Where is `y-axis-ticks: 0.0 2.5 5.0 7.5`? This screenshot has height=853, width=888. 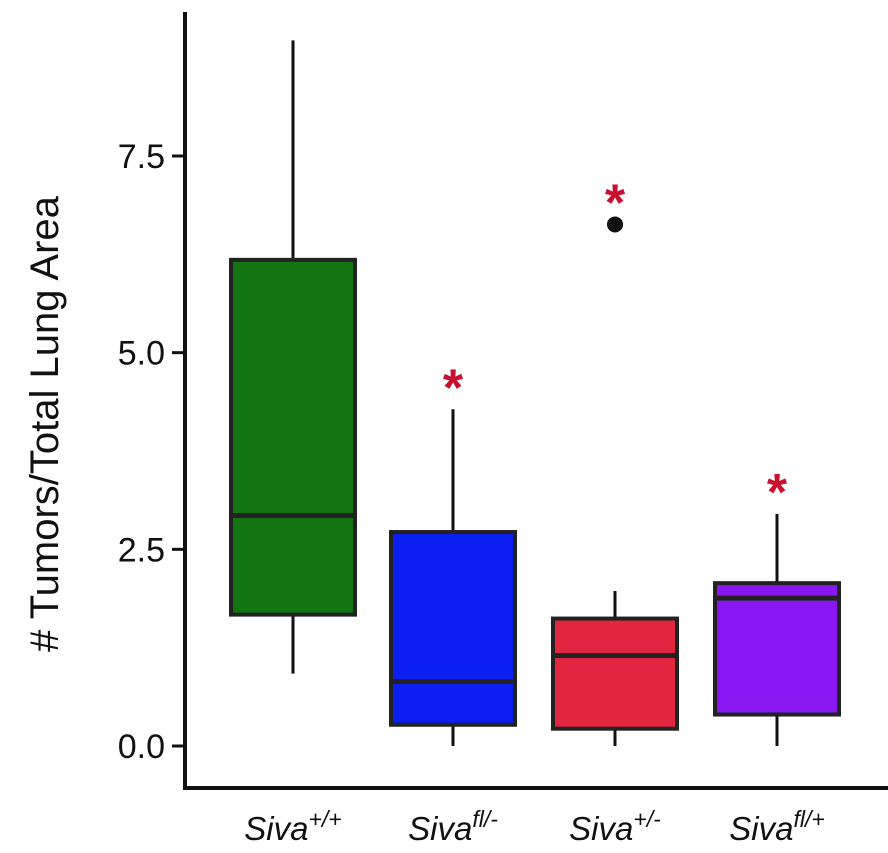
y-axis-ticks: 0.0 2.5 5.0 7.5 is located at coordinates (151, 452).